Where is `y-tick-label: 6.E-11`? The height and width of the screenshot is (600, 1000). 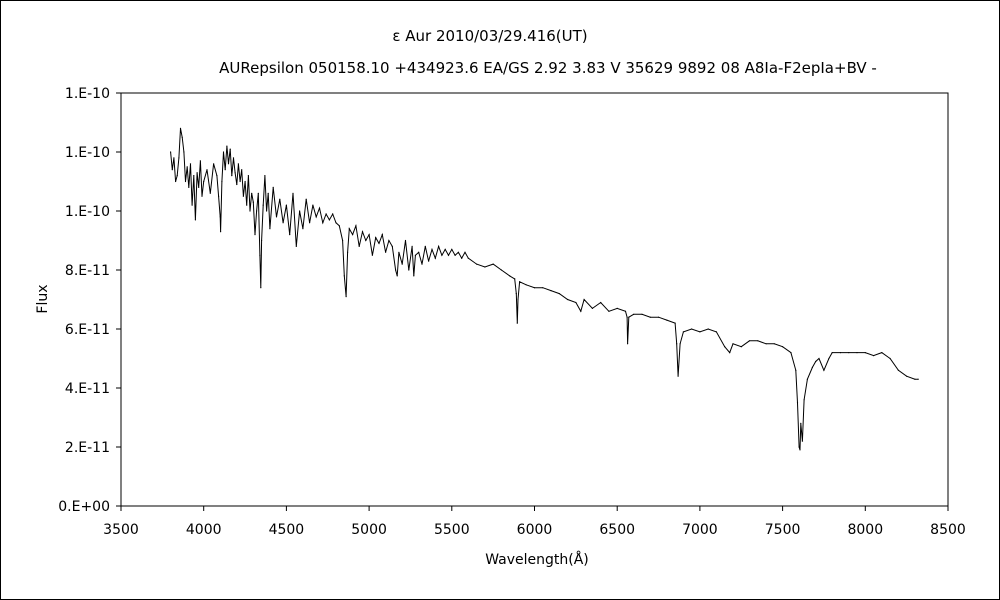
y-tick-label: 6.E-11 is located at coordinates (87, 330).